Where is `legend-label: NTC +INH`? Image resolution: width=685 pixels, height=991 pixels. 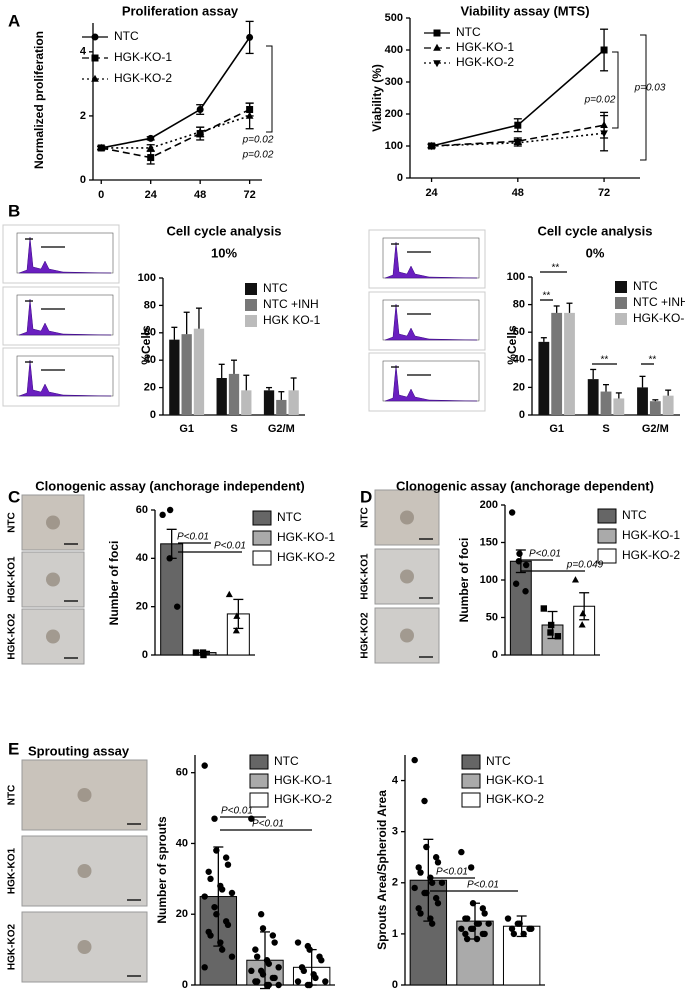
legend-label: NTC +INH is located at coordinates (659, 302).